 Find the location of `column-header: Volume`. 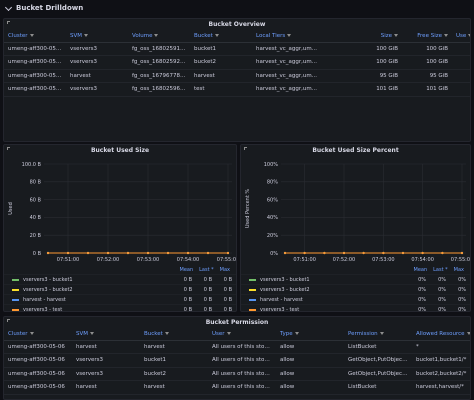

column-header: Volume is located at coordinates (159, 36).